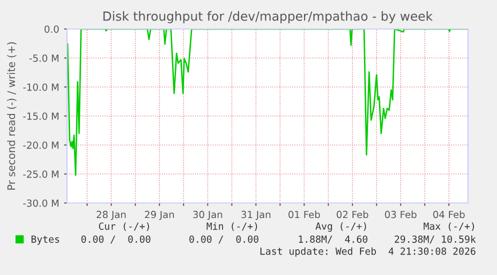  What do you see at coordinates (207, 215) in the screenshot?
I see `x-tick-label: 30 Jan` at bounding box center [207, 215].